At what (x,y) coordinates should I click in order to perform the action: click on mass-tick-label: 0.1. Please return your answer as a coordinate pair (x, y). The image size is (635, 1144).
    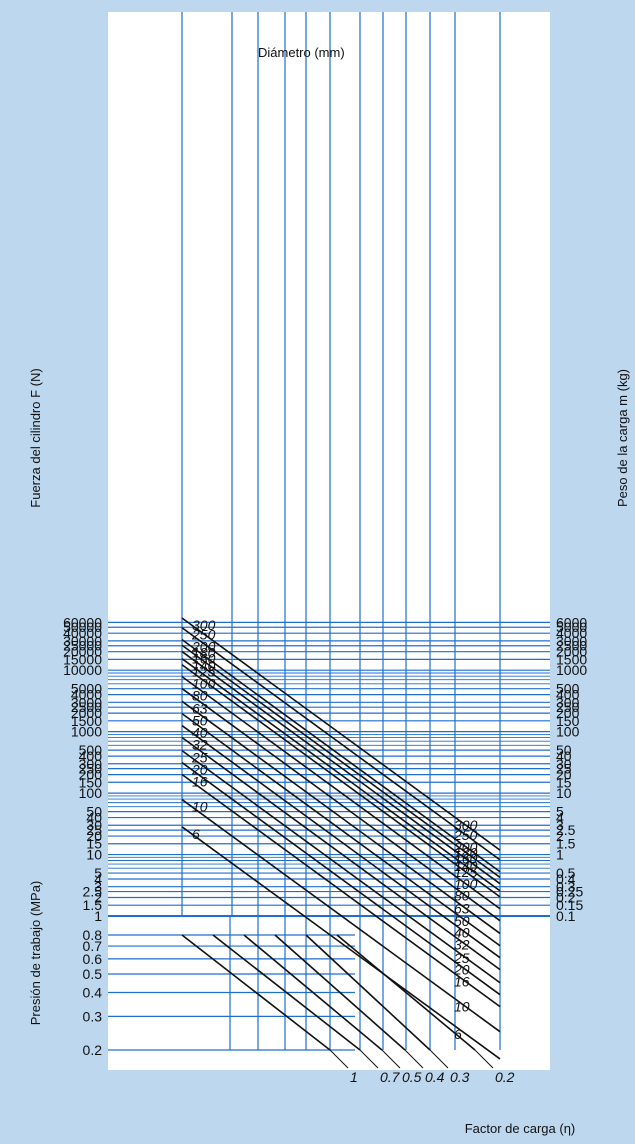
    Looking at the image, I should click on (566, 916).